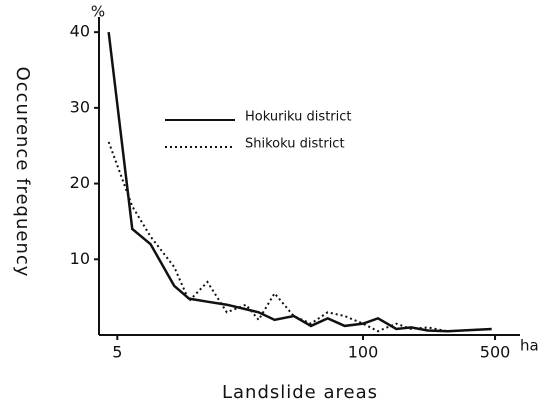  What do you see at coordinates (117, 352) in the screenshot?
I see `x-tick-label: 5` at bounding box center [117, 352].